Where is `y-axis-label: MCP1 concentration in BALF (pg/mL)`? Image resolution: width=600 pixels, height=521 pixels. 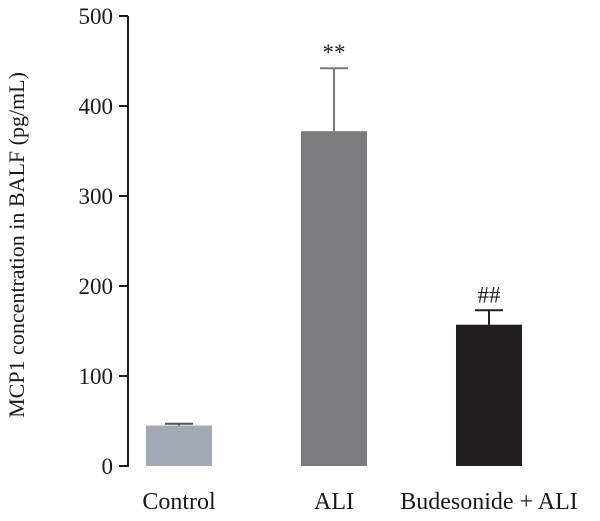 y-axis-label: MCP1 concentration in BALF (pg/mL) is located at coordinates (16, 245).